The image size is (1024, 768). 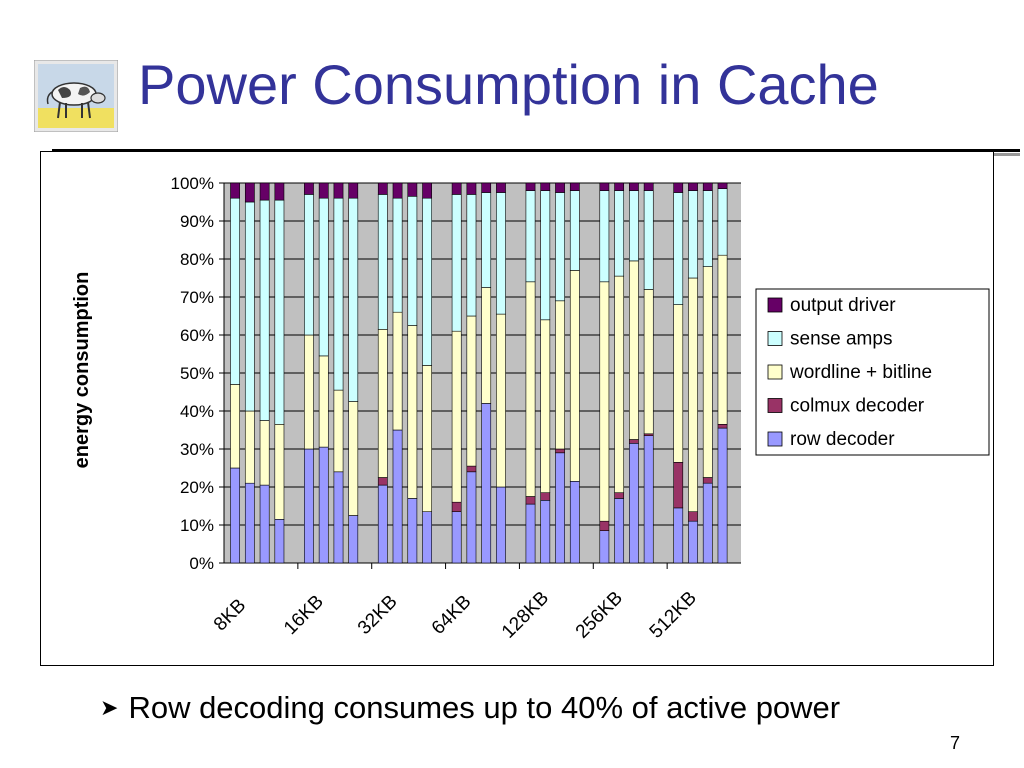 I want to click on y-tick-label: 60%, so click(x=197, y=335).